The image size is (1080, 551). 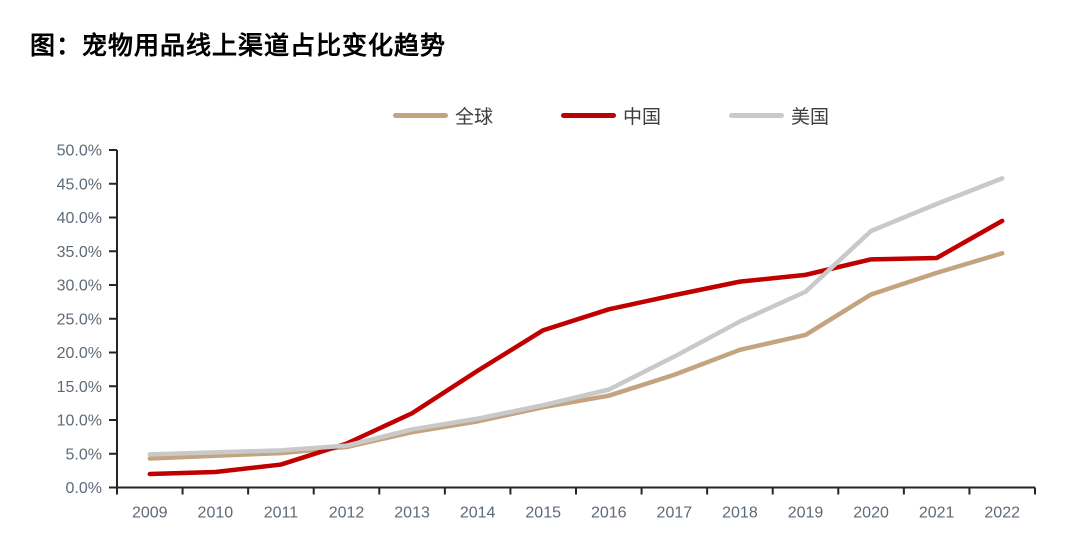 I want to click on legend-label-global: 全球, so click(x=474, y=117).